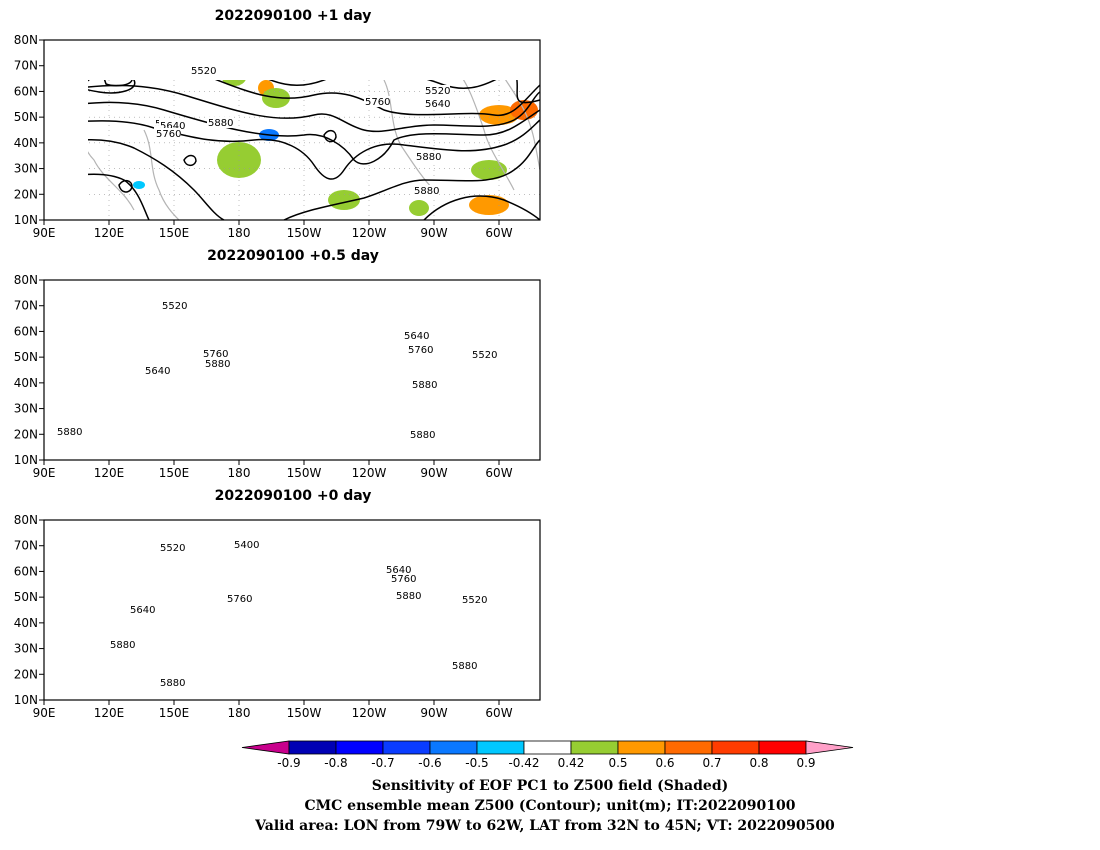 The height and width of the screenshot is (850, 1100). I want to click on colorbar-tick-label: -0.42, so click(523, 763).